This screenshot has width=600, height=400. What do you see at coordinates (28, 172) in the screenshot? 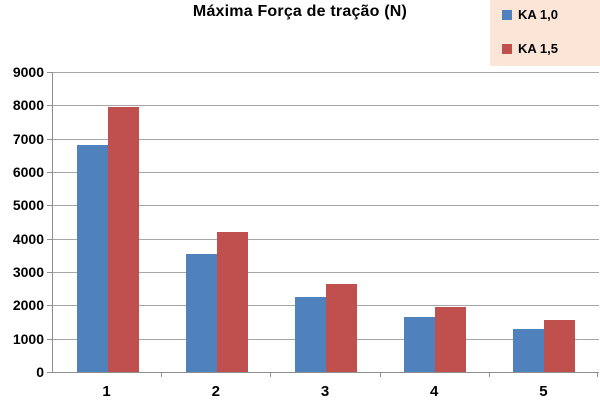
I see `y-axis-label: 6000` at bounding box center [28, 172].